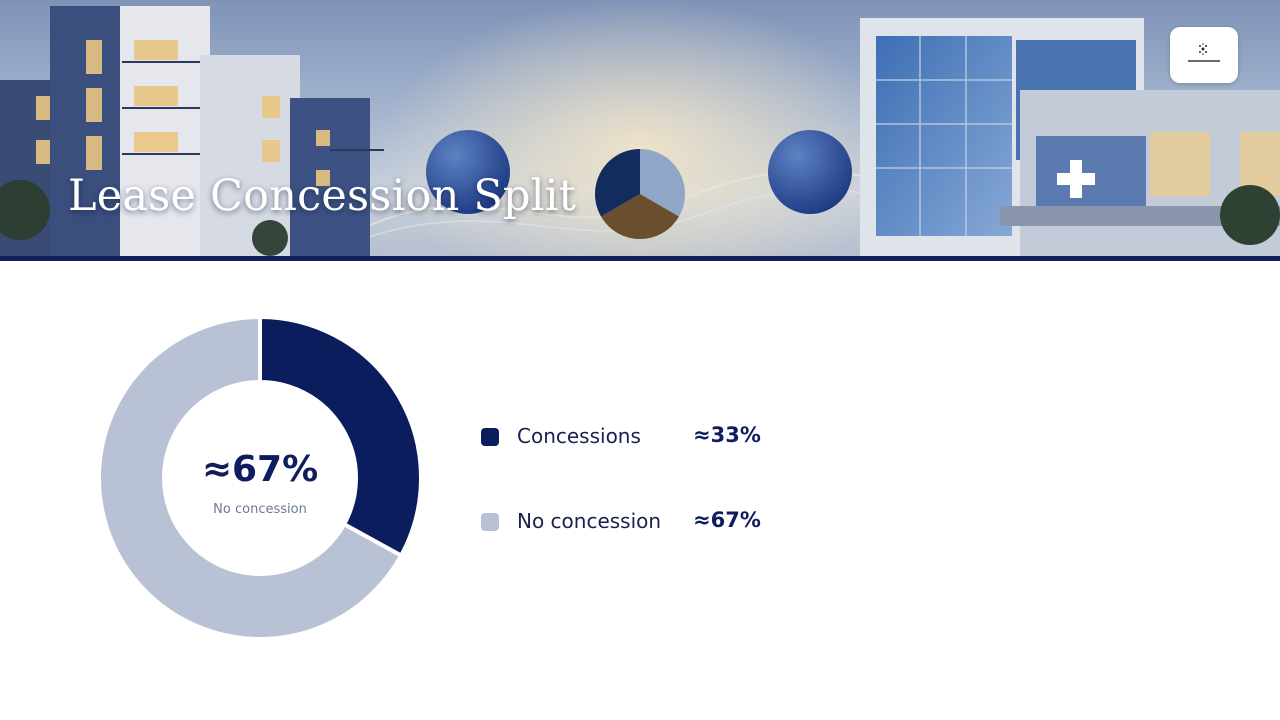  I want to click on legend-label: No concession, so click(589, 521).